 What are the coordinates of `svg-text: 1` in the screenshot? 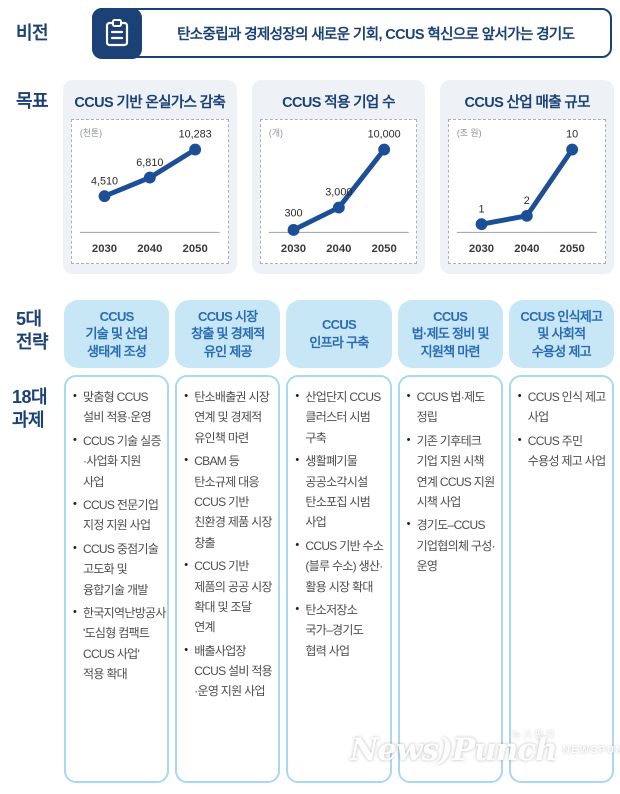 It's located at (482, 209).